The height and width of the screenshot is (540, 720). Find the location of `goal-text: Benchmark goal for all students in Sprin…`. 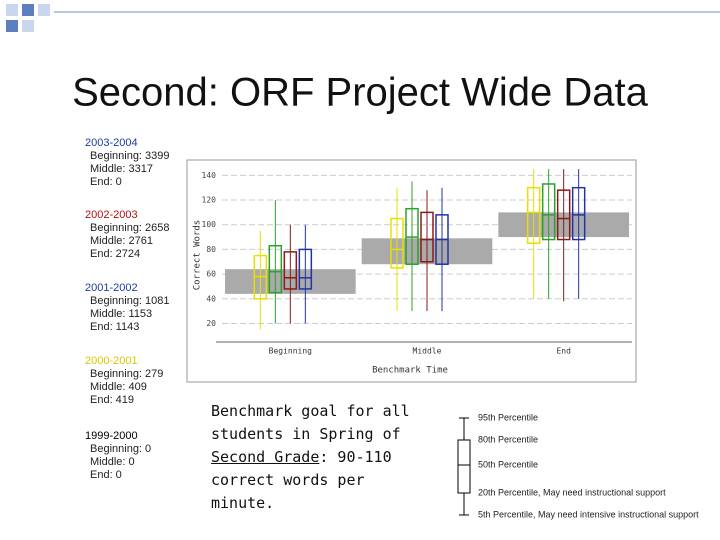

goal-text: Benchmark goal for all students in Sprin… is located at coordinates (318, 457).